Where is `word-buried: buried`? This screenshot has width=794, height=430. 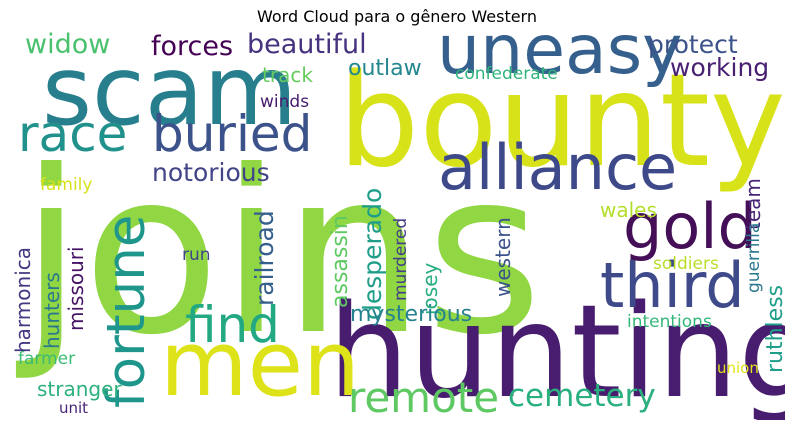 word-buried: buried is located at coordinates (232, 134).